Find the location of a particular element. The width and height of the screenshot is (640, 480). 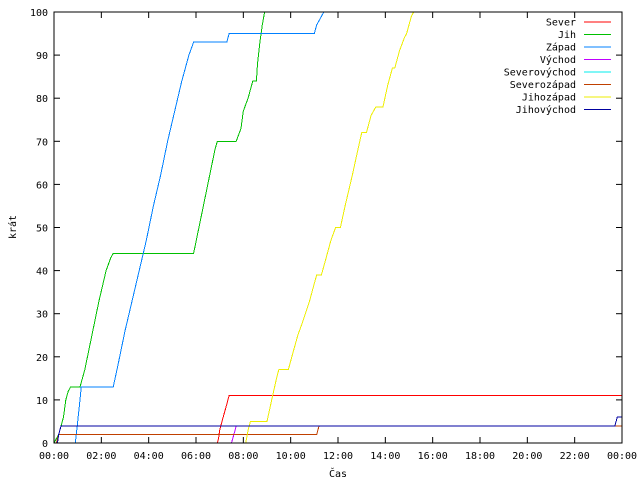

x-tick-label: 08:00 is located at coordinates (243, 456).